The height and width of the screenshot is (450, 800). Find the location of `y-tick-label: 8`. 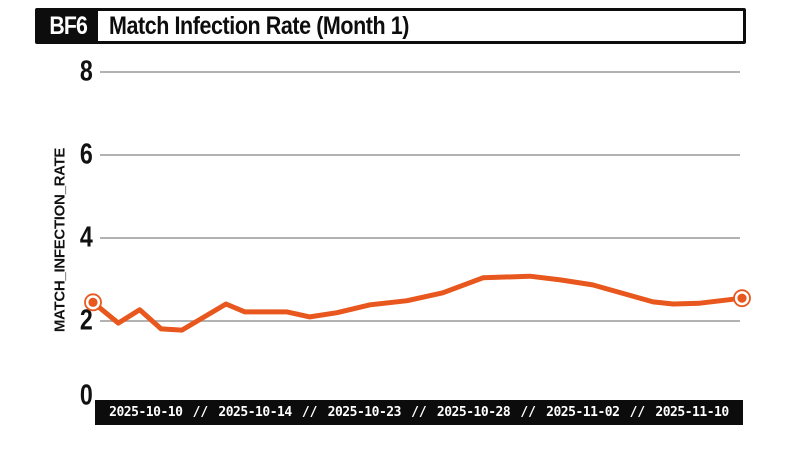

y-tick-label: 8 is located at coordinates (86, 71).